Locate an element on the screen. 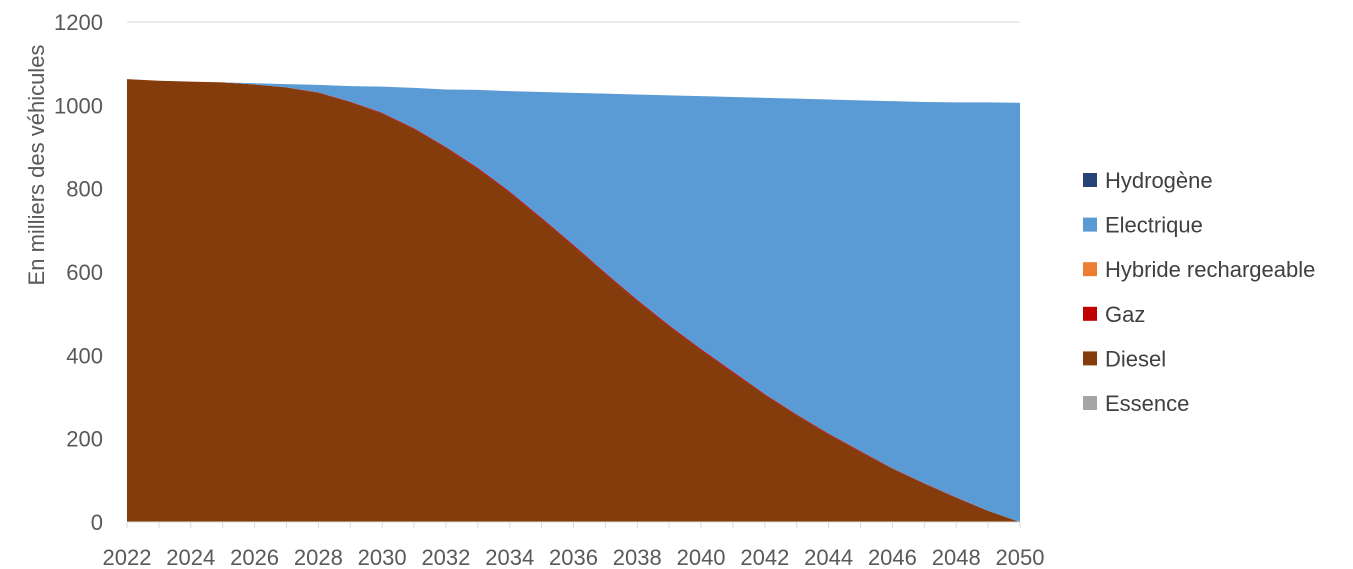 Image resolution: width=1353 pixels, height=569 pixels. y-axis-label: En milliers des véhicules is located at coordinates (36, 165).